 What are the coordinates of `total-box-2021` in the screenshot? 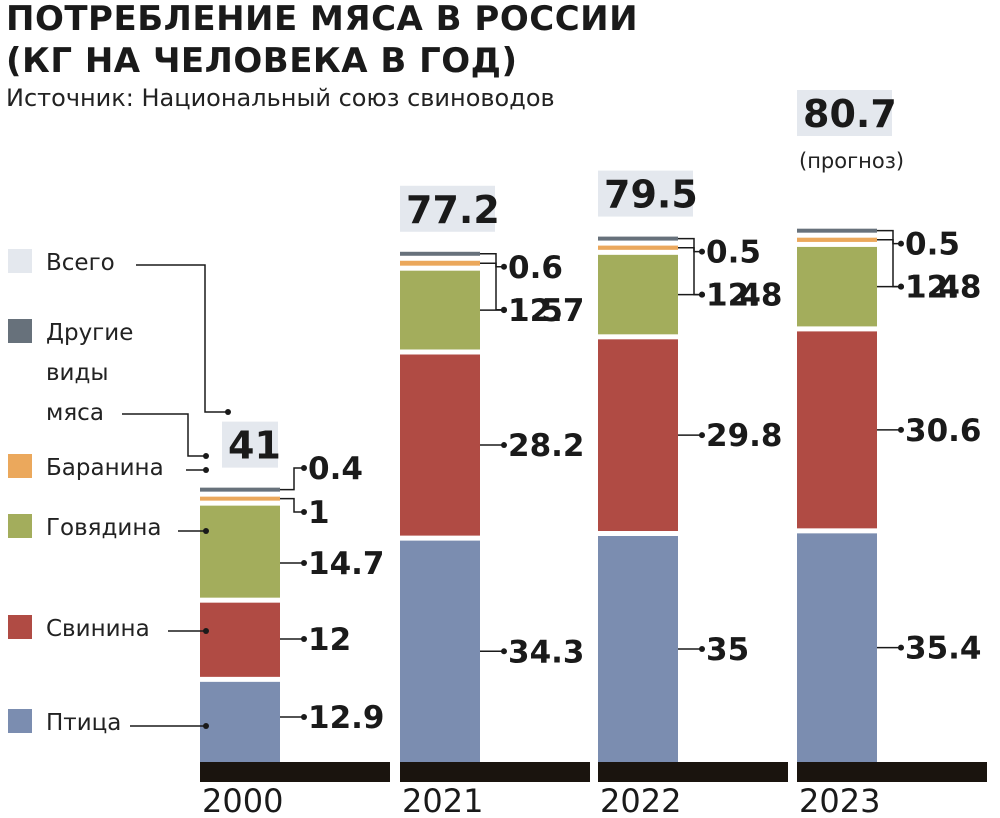 It's located at (447, 208).